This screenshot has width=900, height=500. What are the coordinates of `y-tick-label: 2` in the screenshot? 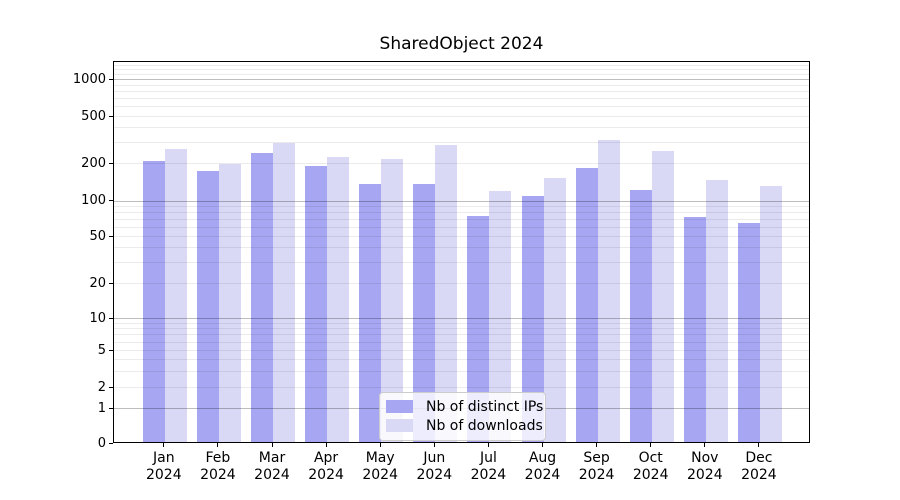 It's located at (101, 387).